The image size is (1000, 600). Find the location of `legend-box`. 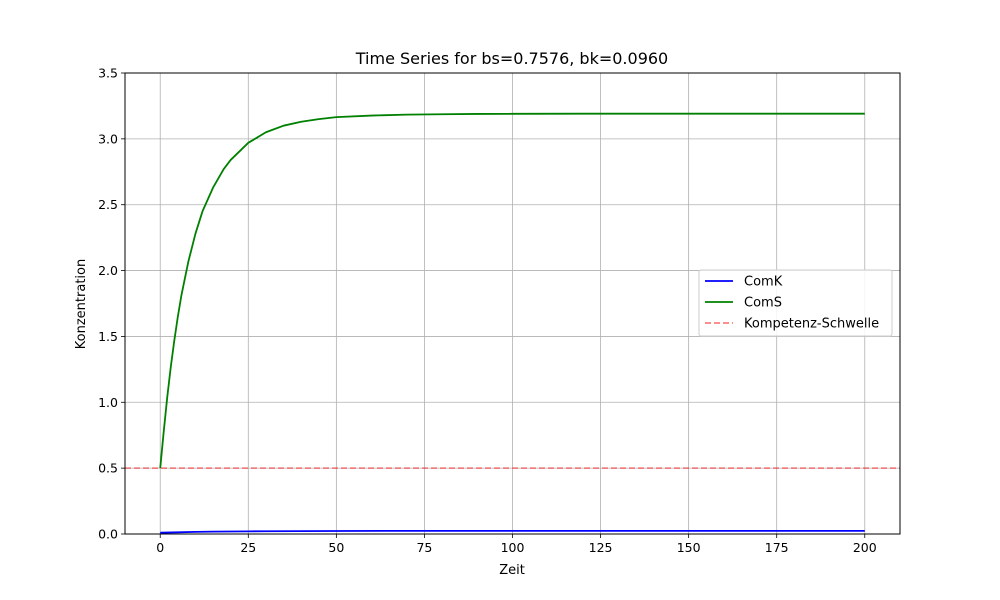

legend-box is located at coordinates (795, 303).